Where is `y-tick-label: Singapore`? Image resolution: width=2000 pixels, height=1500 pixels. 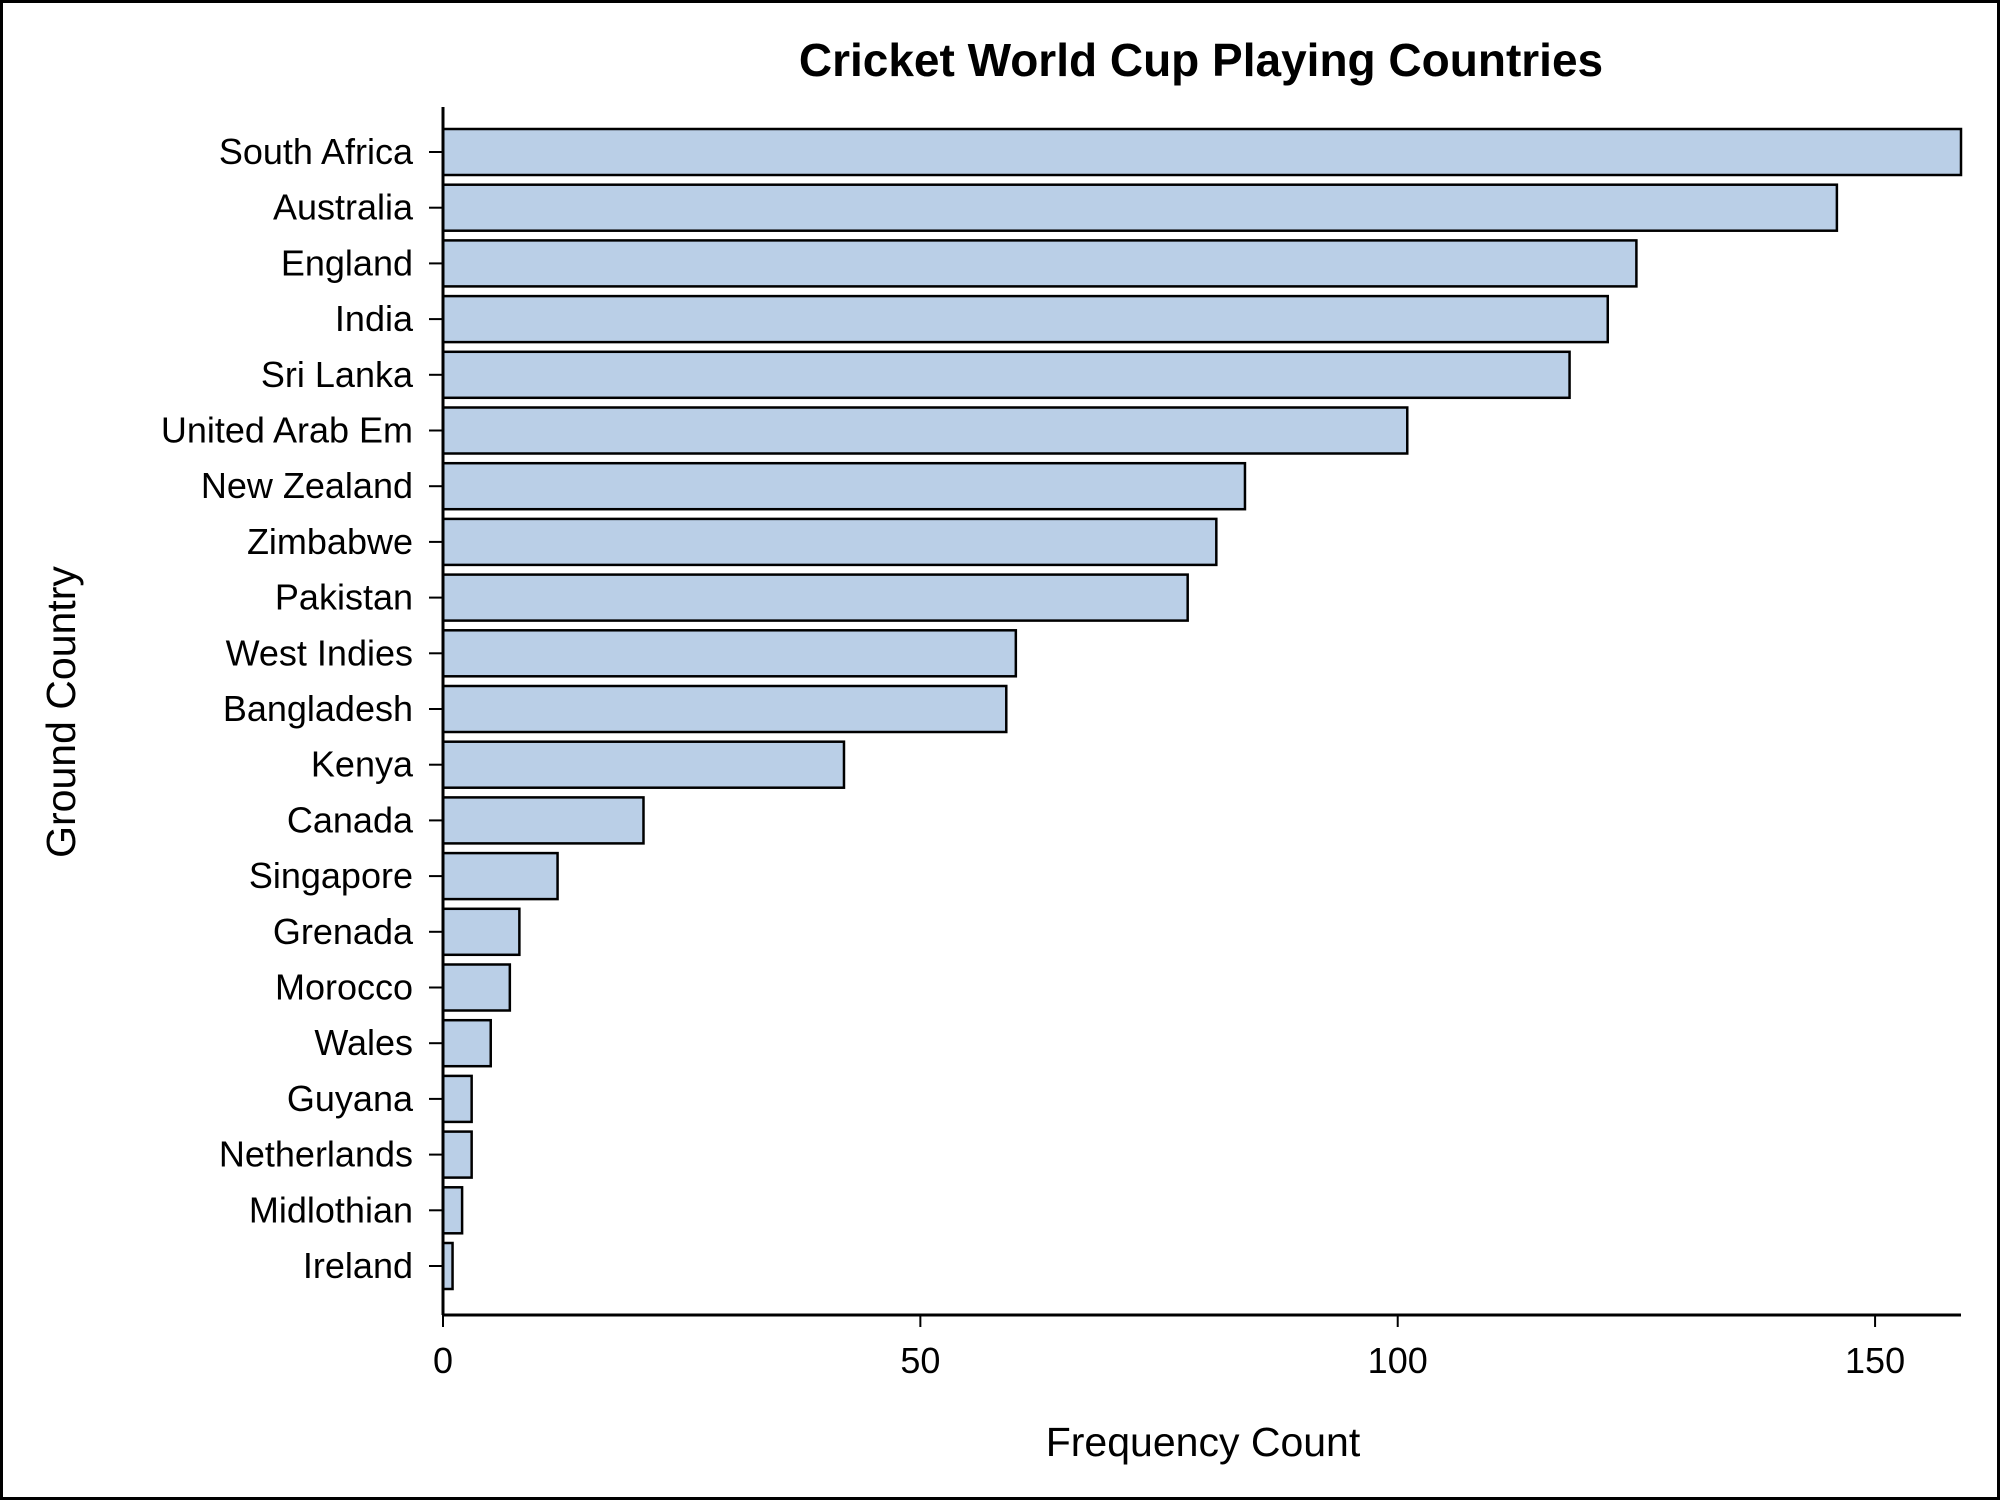 y-tick-label: Singapore is located at coordinates (331, 875).